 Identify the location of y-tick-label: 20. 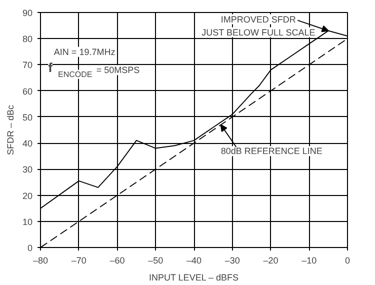
(27, 195).